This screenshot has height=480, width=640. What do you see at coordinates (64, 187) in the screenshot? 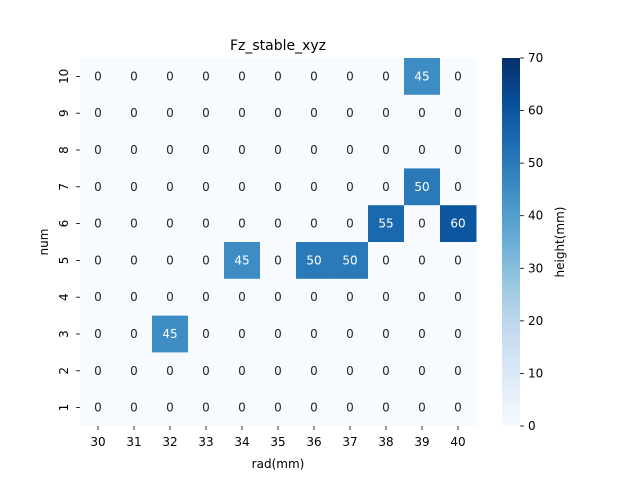
I see `y-tick-label: 7` at bounding box center [64, 187].